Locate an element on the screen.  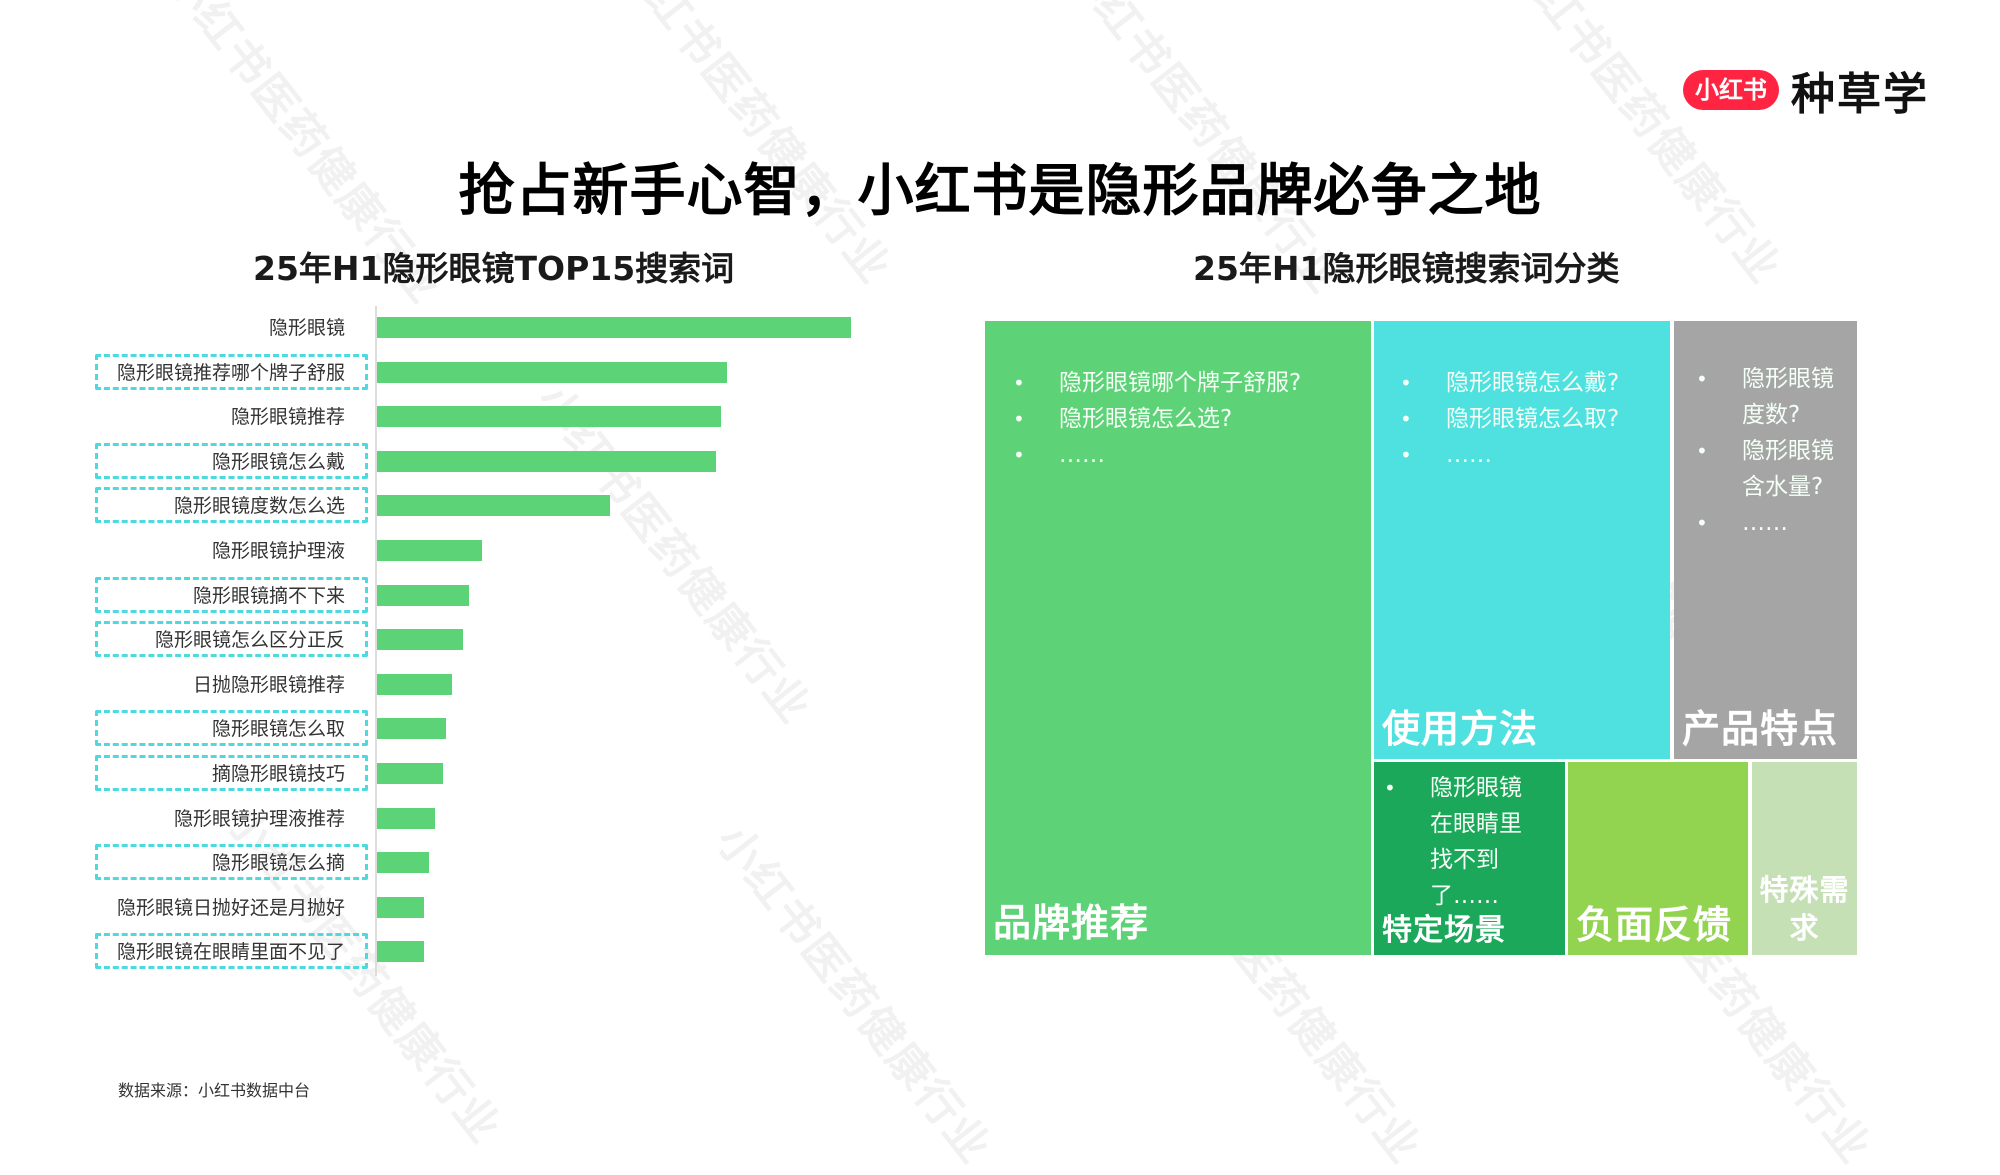
treemap-tile-feature: 隐形眼镜度数? 隐形眼镜含水量? …… 产品特点 is located at coordinates (1765, 540).